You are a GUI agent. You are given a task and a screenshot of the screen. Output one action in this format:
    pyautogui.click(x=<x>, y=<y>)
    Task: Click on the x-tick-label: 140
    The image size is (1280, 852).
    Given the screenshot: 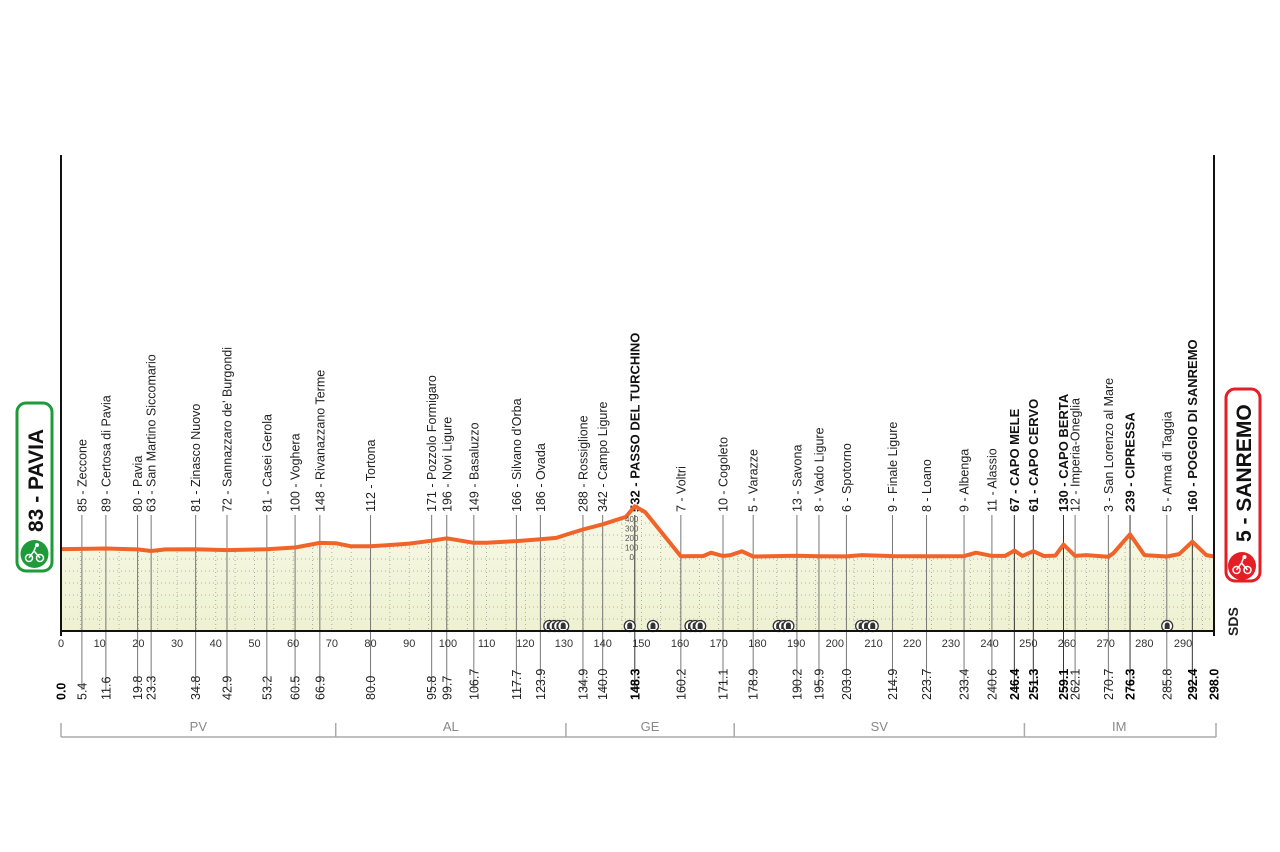 What is the action you would take?
    pyautogui.click(x=602, y=644)
    